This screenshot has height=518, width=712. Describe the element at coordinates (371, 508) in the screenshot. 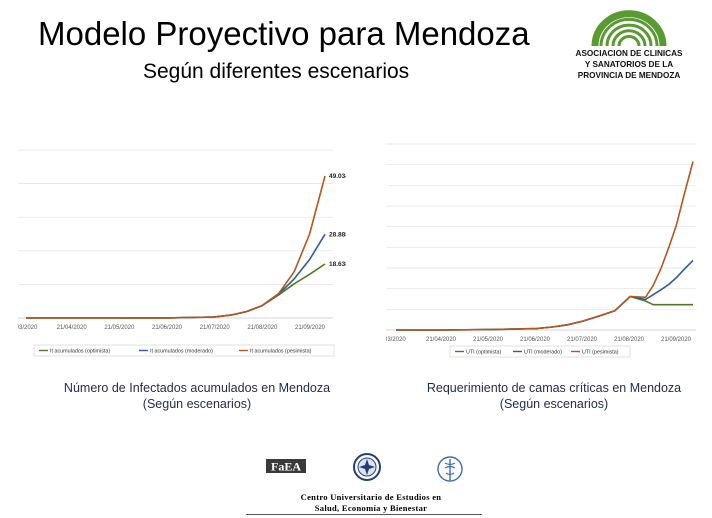

I see `footer-line-2: Salud, Economía y Bienestar` at that location.